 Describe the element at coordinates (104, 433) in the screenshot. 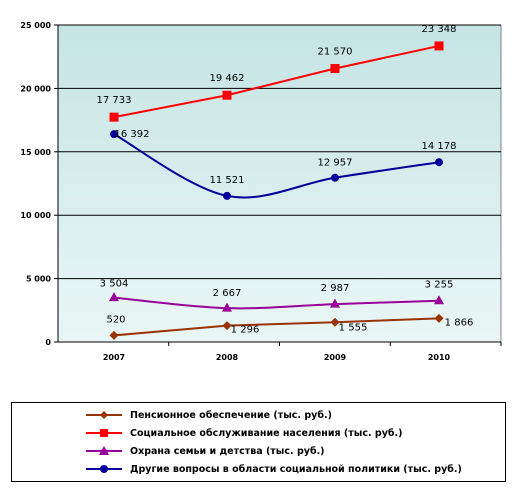

I see `legend-square-icon` at that location.